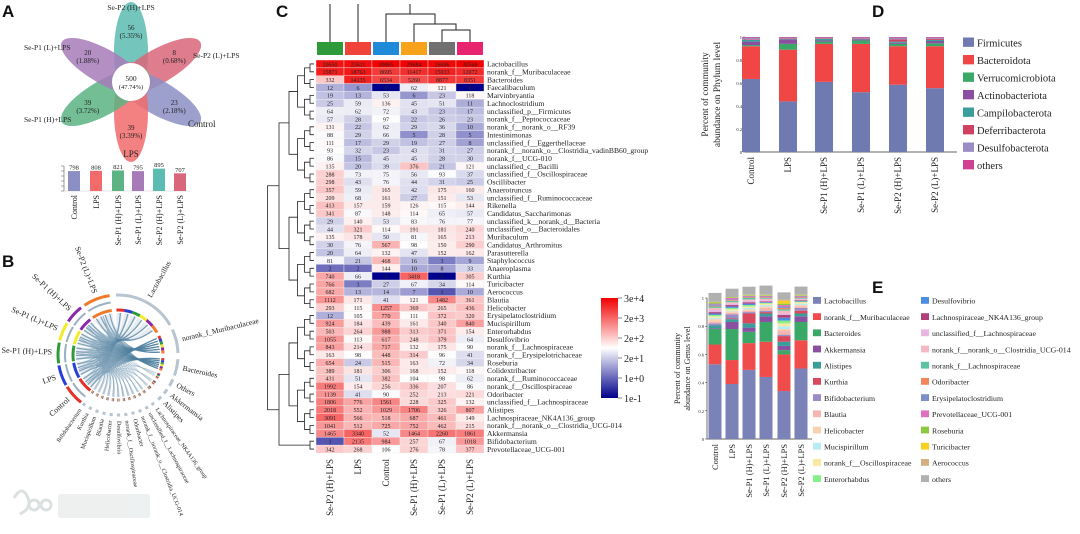  Describe the element at coordinates (330, 183) in the screenshot. I see `heatmap-cell-value: 298` at that location.